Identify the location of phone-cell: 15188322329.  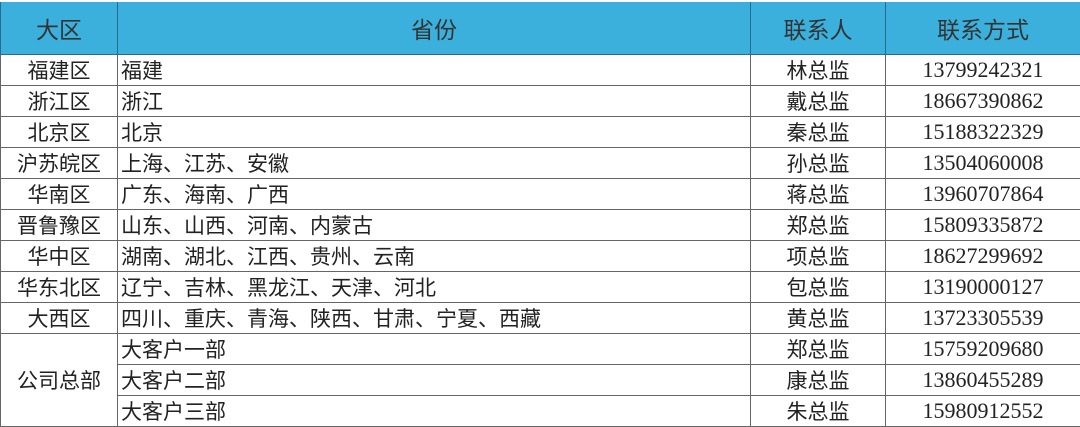
(983, 132).